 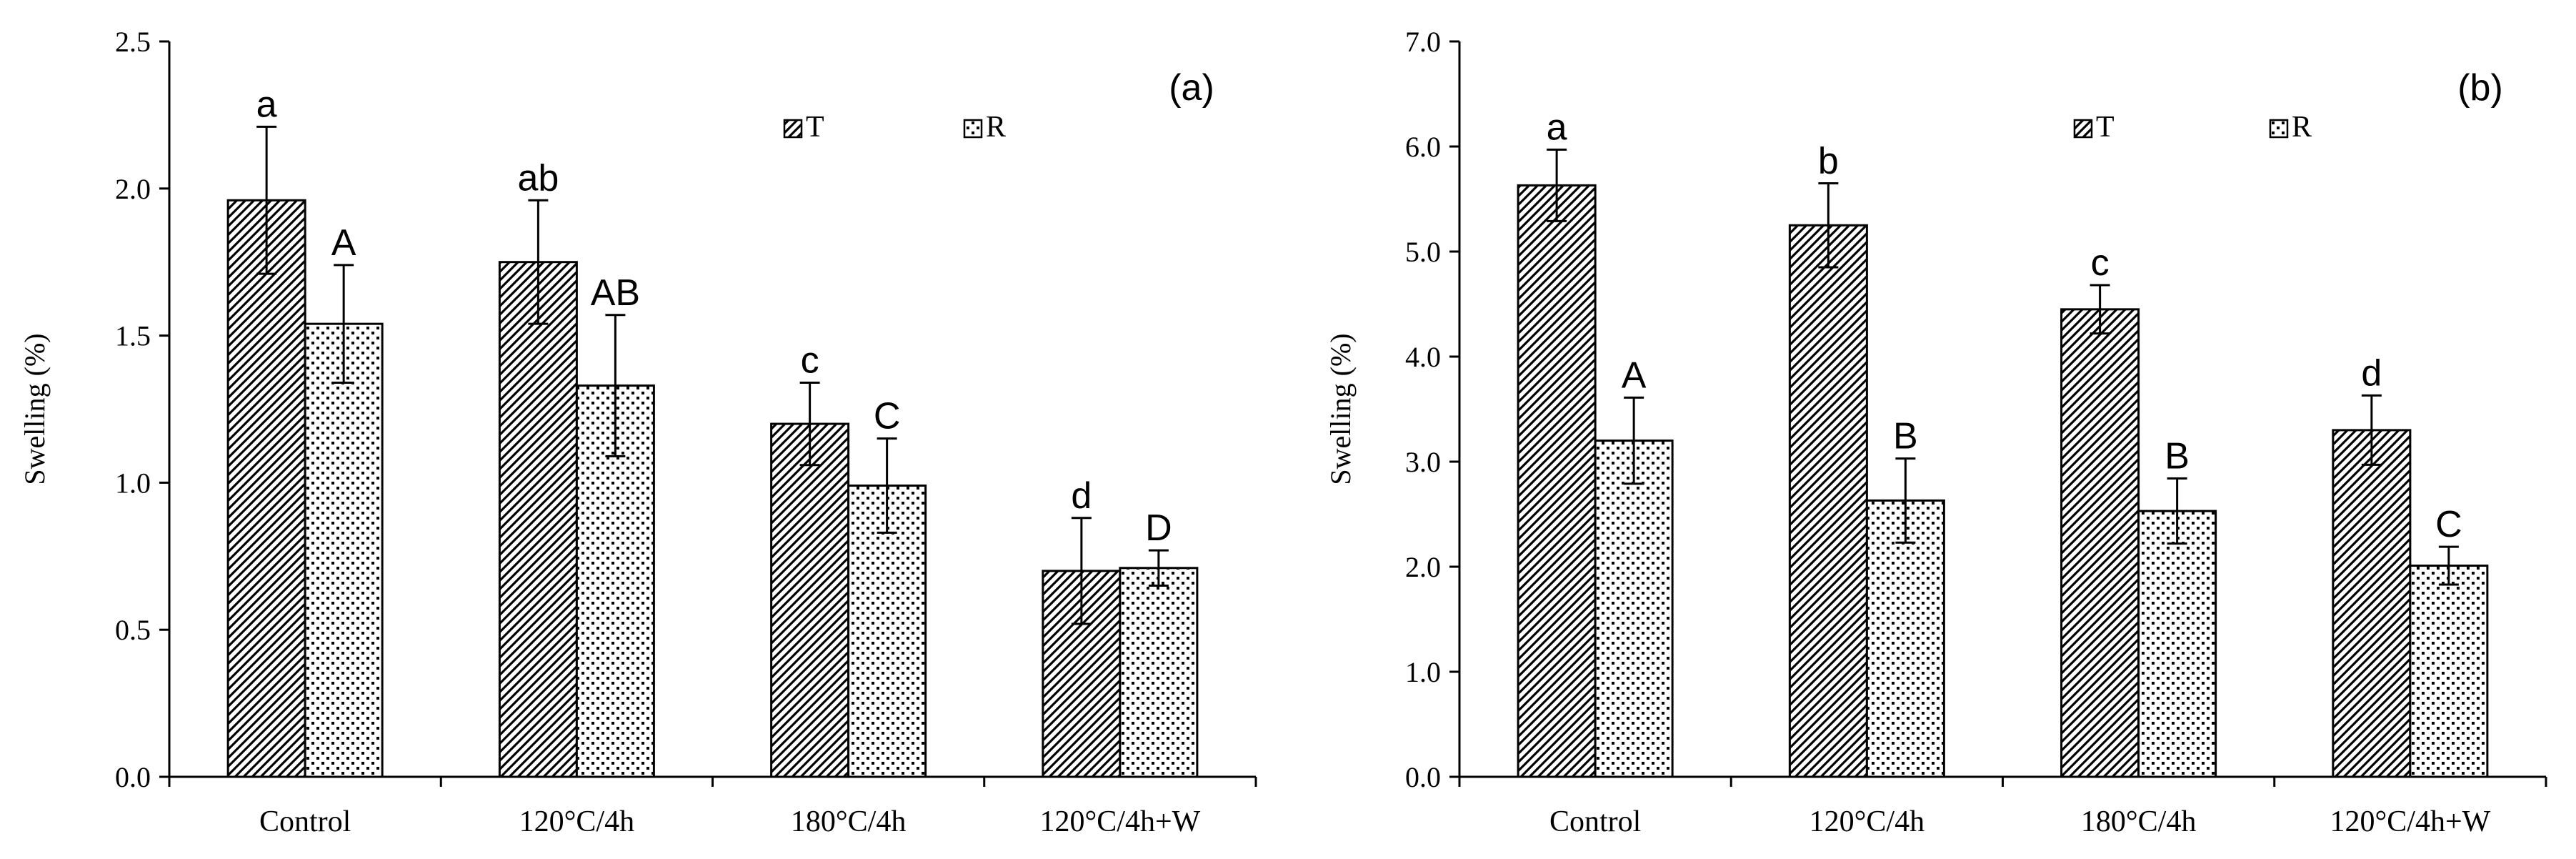 I want to click on y-tick-label: 0.5, so click(x=133, y=630).